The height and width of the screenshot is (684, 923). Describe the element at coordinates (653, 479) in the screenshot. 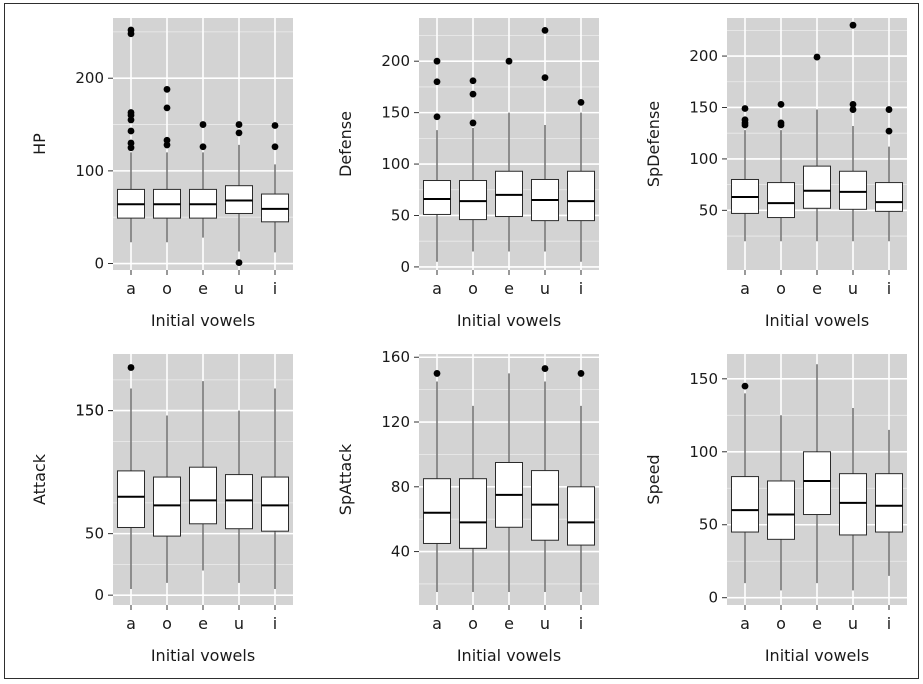

I see `y-axis-title: Speed` at that location.